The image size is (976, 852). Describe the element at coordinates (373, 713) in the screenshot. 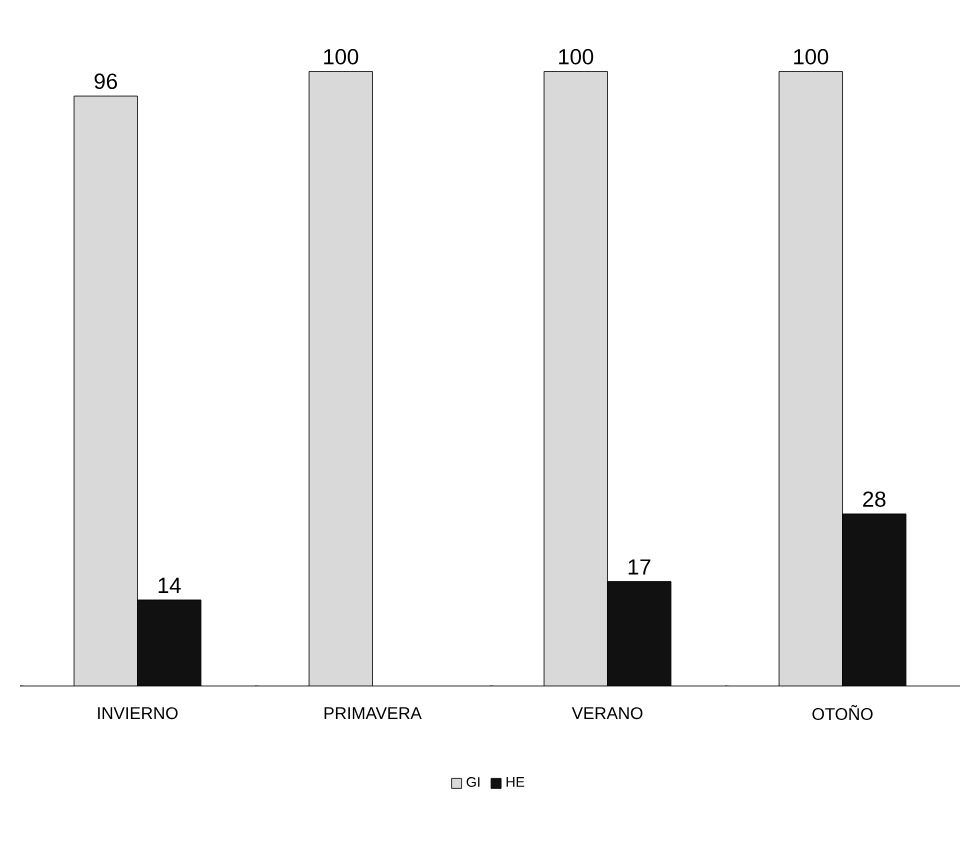

I see `x-tick-label: PRIMAVERA` at that location.